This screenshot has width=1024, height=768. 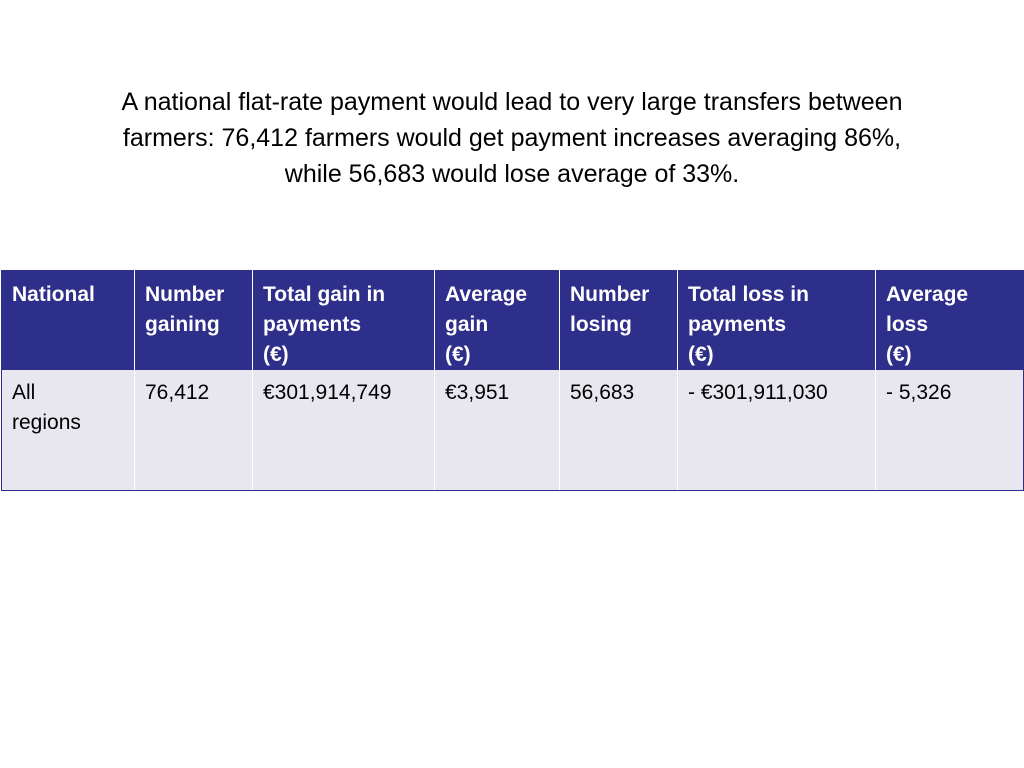 I want to click on header-number-losing: Number losing, so click(x=618, y=320).